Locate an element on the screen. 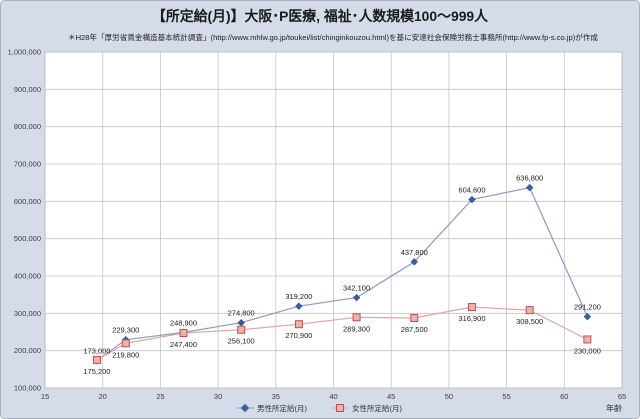 This screenshot has width=640, height=419. y-tick-label: 700,000 is located at coordinates (27, 164).